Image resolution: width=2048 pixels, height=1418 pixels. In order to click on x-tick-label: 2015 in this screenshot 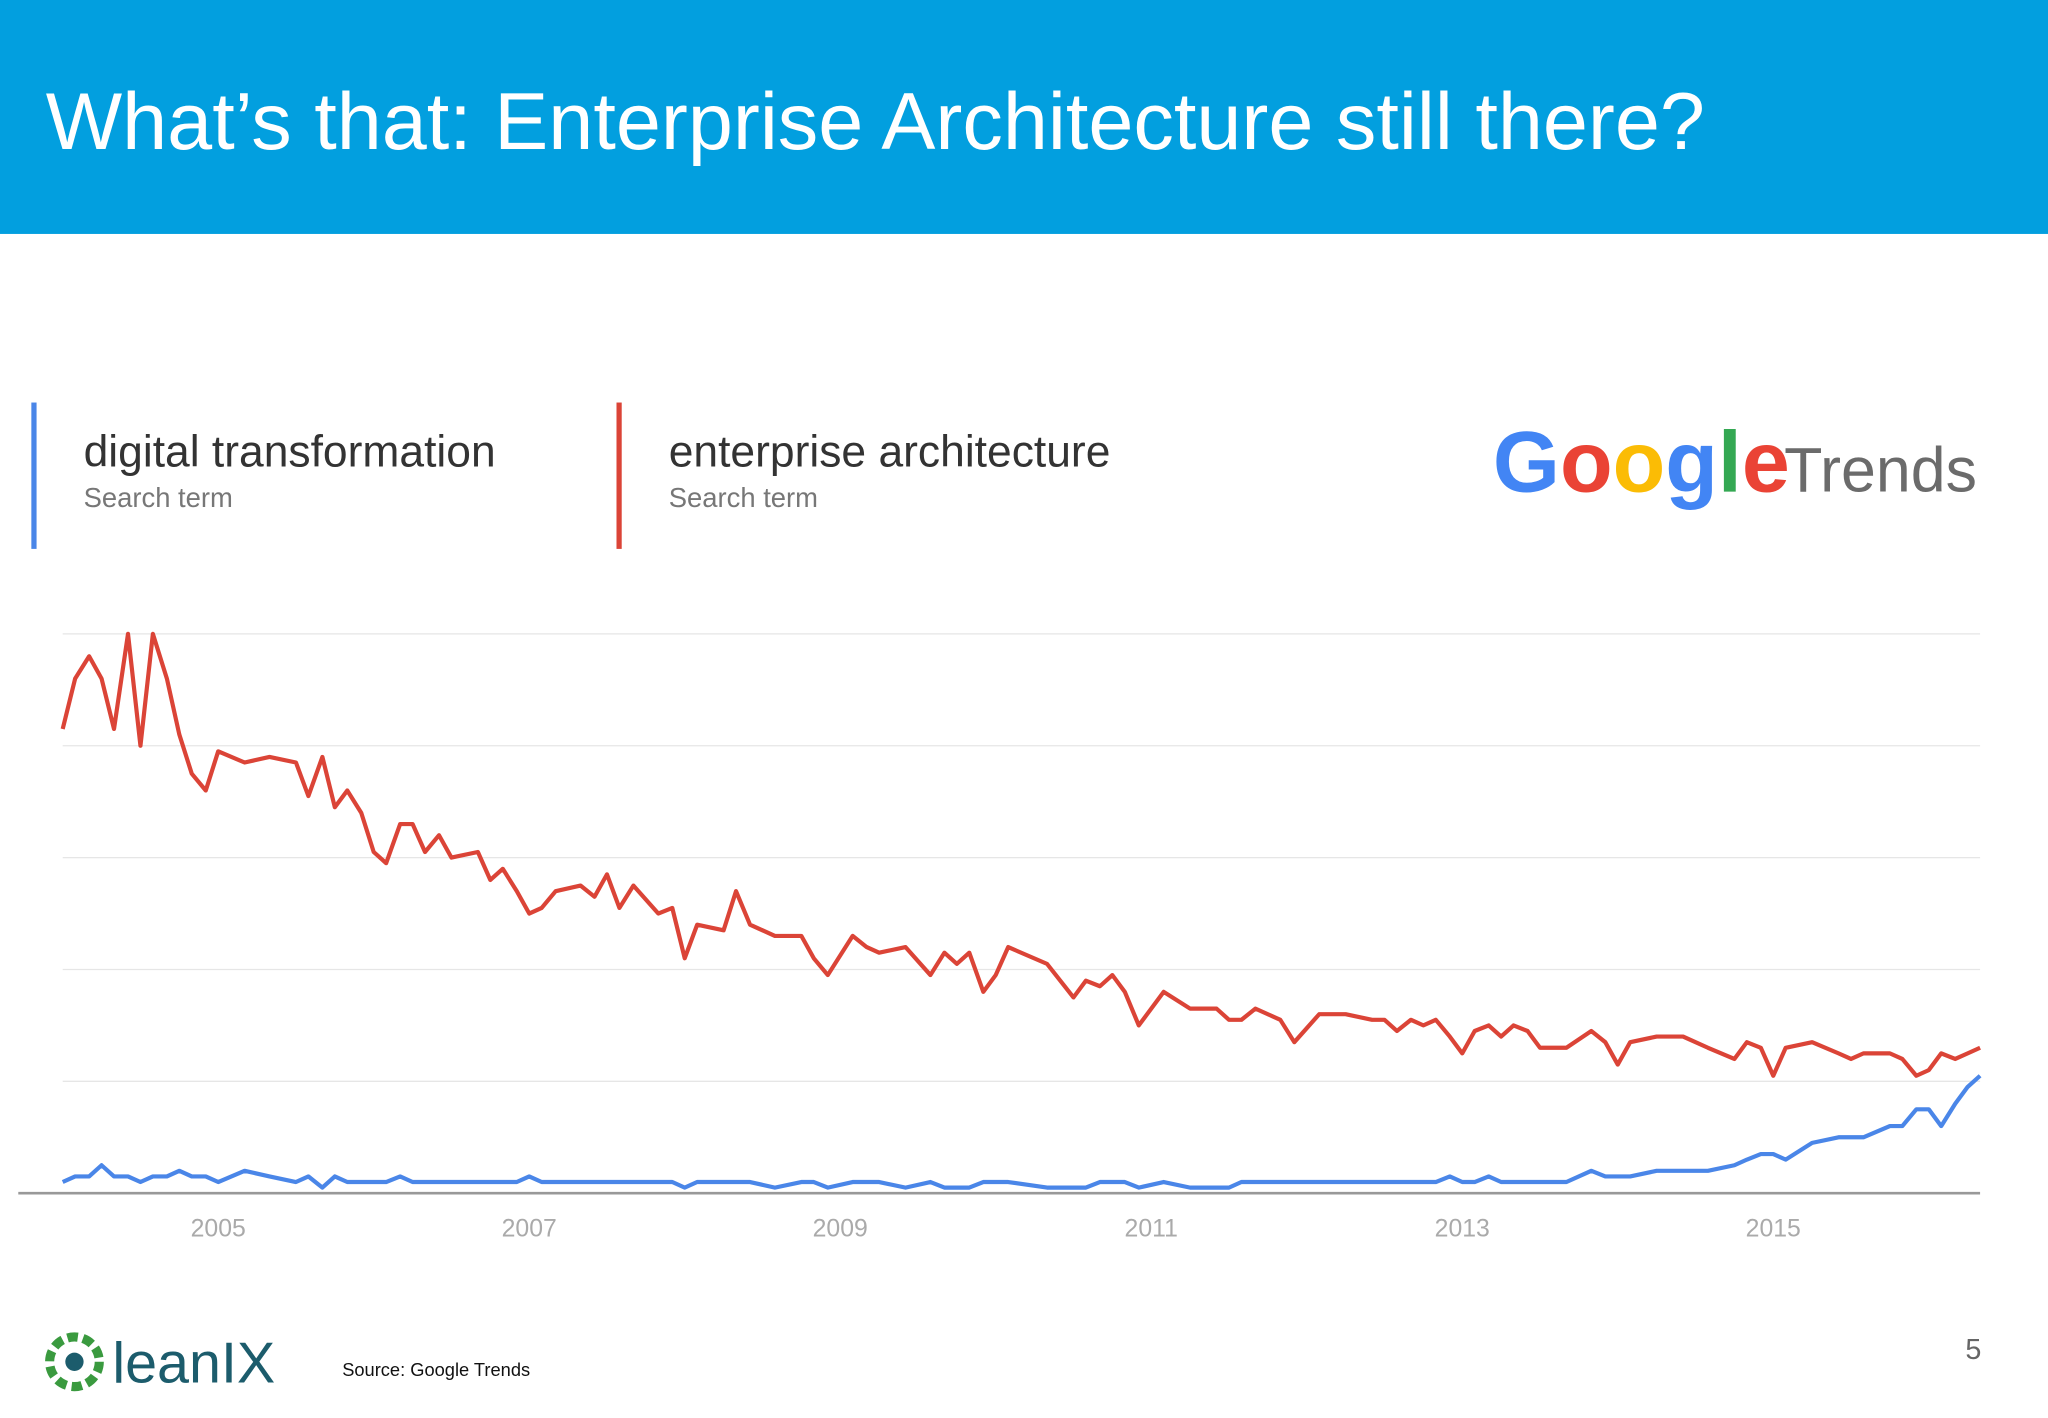, I will do `click(1773, 1228)`.